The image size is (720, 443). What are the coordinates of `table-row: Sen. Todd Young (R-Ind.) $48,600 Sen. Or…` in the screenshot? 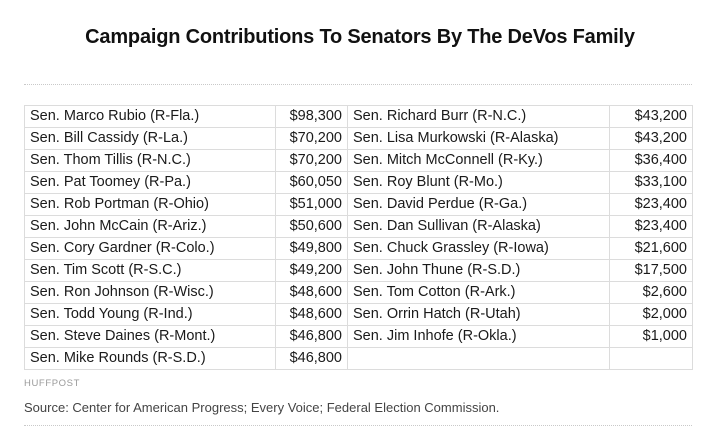 It's located at (358, 314).